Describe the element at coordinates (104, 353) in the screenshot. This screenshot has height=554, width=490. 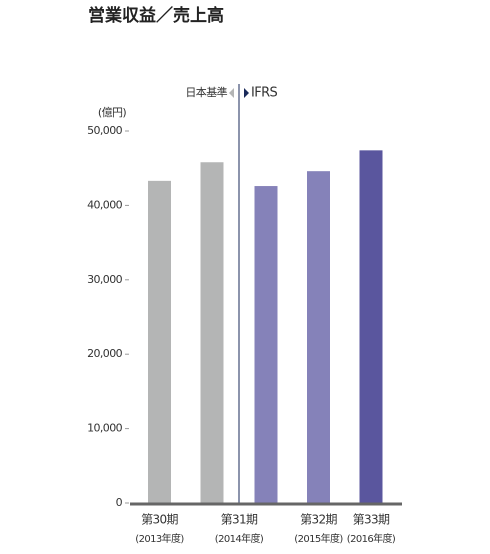
I see `y-tick-label: 20,000` at that location.